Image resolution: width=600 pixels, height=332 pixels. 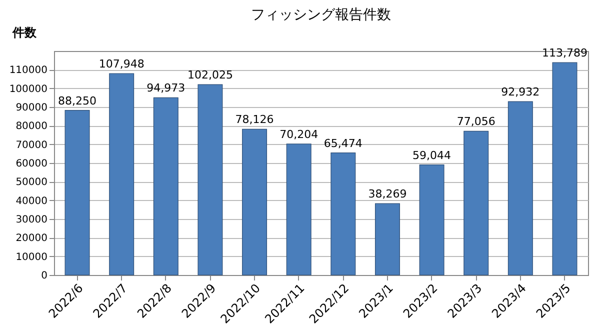 What do you see at coordinates (77, 101) in the screenshot?
I see `data-label: 88,250` at bounding box center [77, 101].